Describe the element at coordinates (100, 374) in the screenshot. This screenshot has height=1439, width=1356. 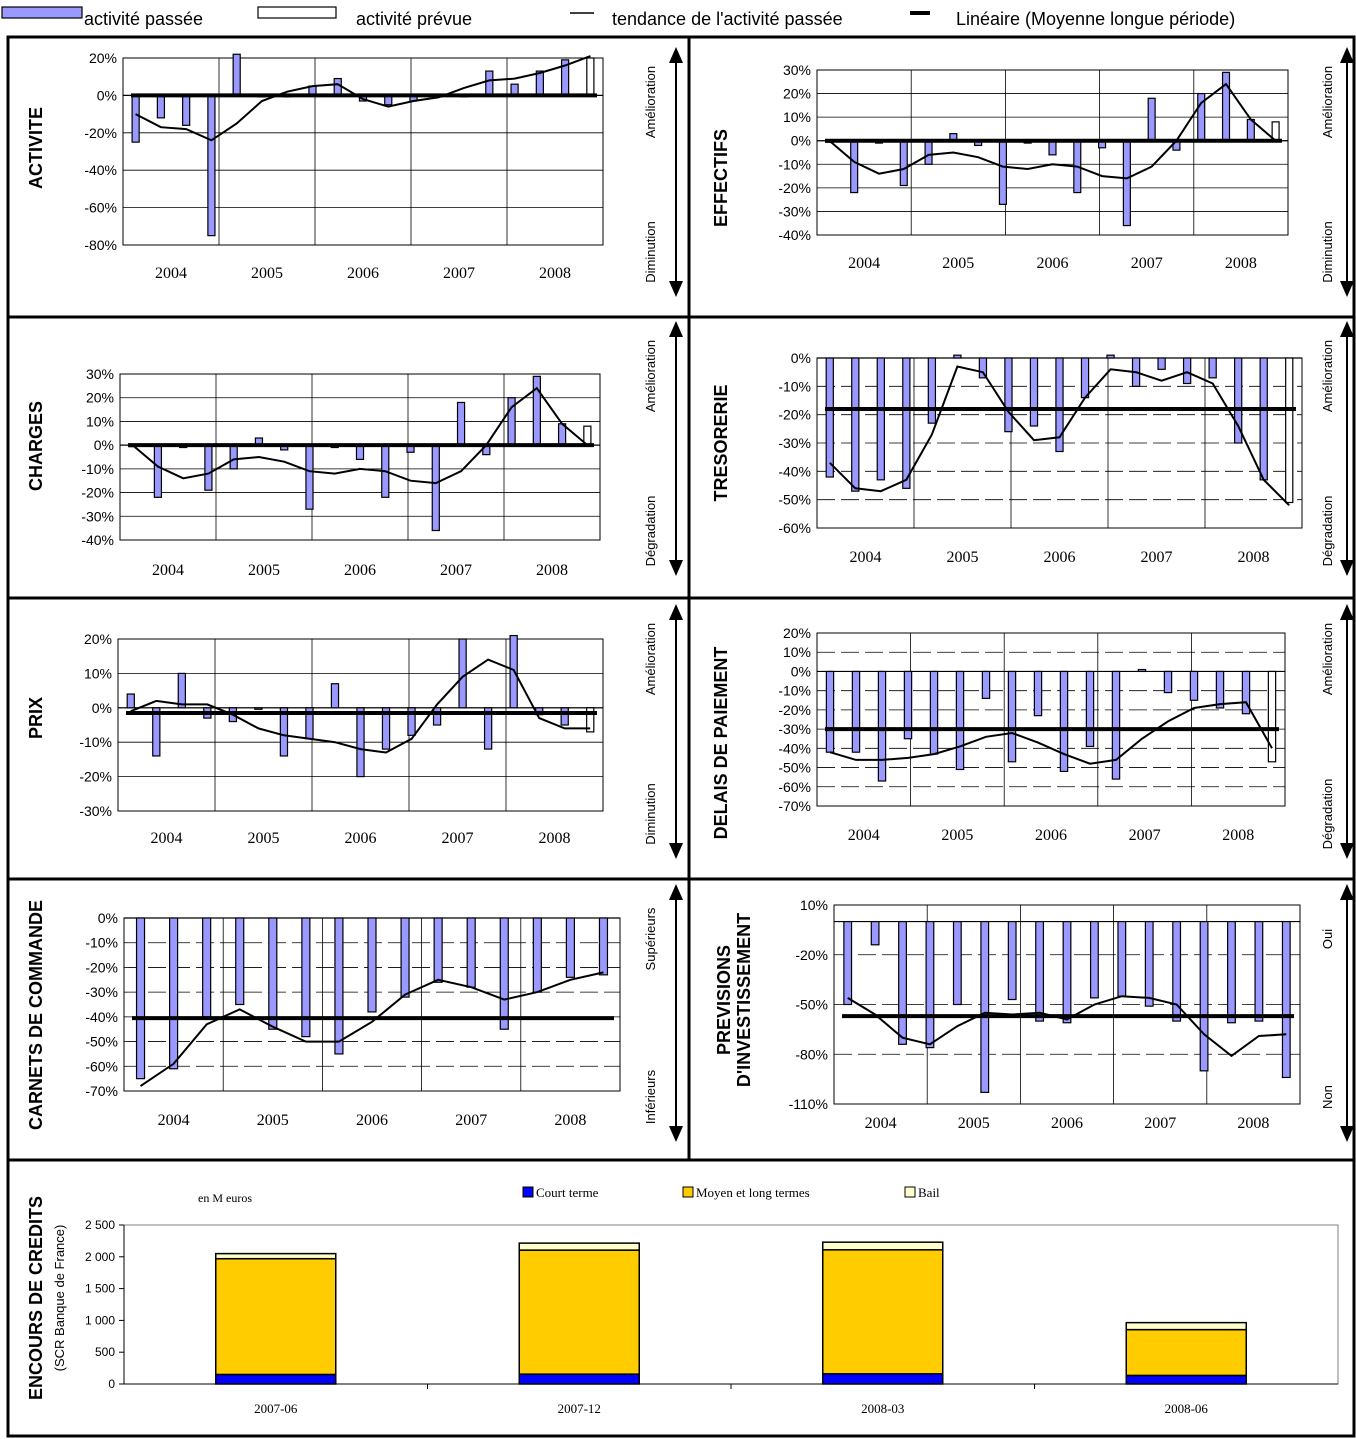
I see `y-tick-label: 30%` at that location.